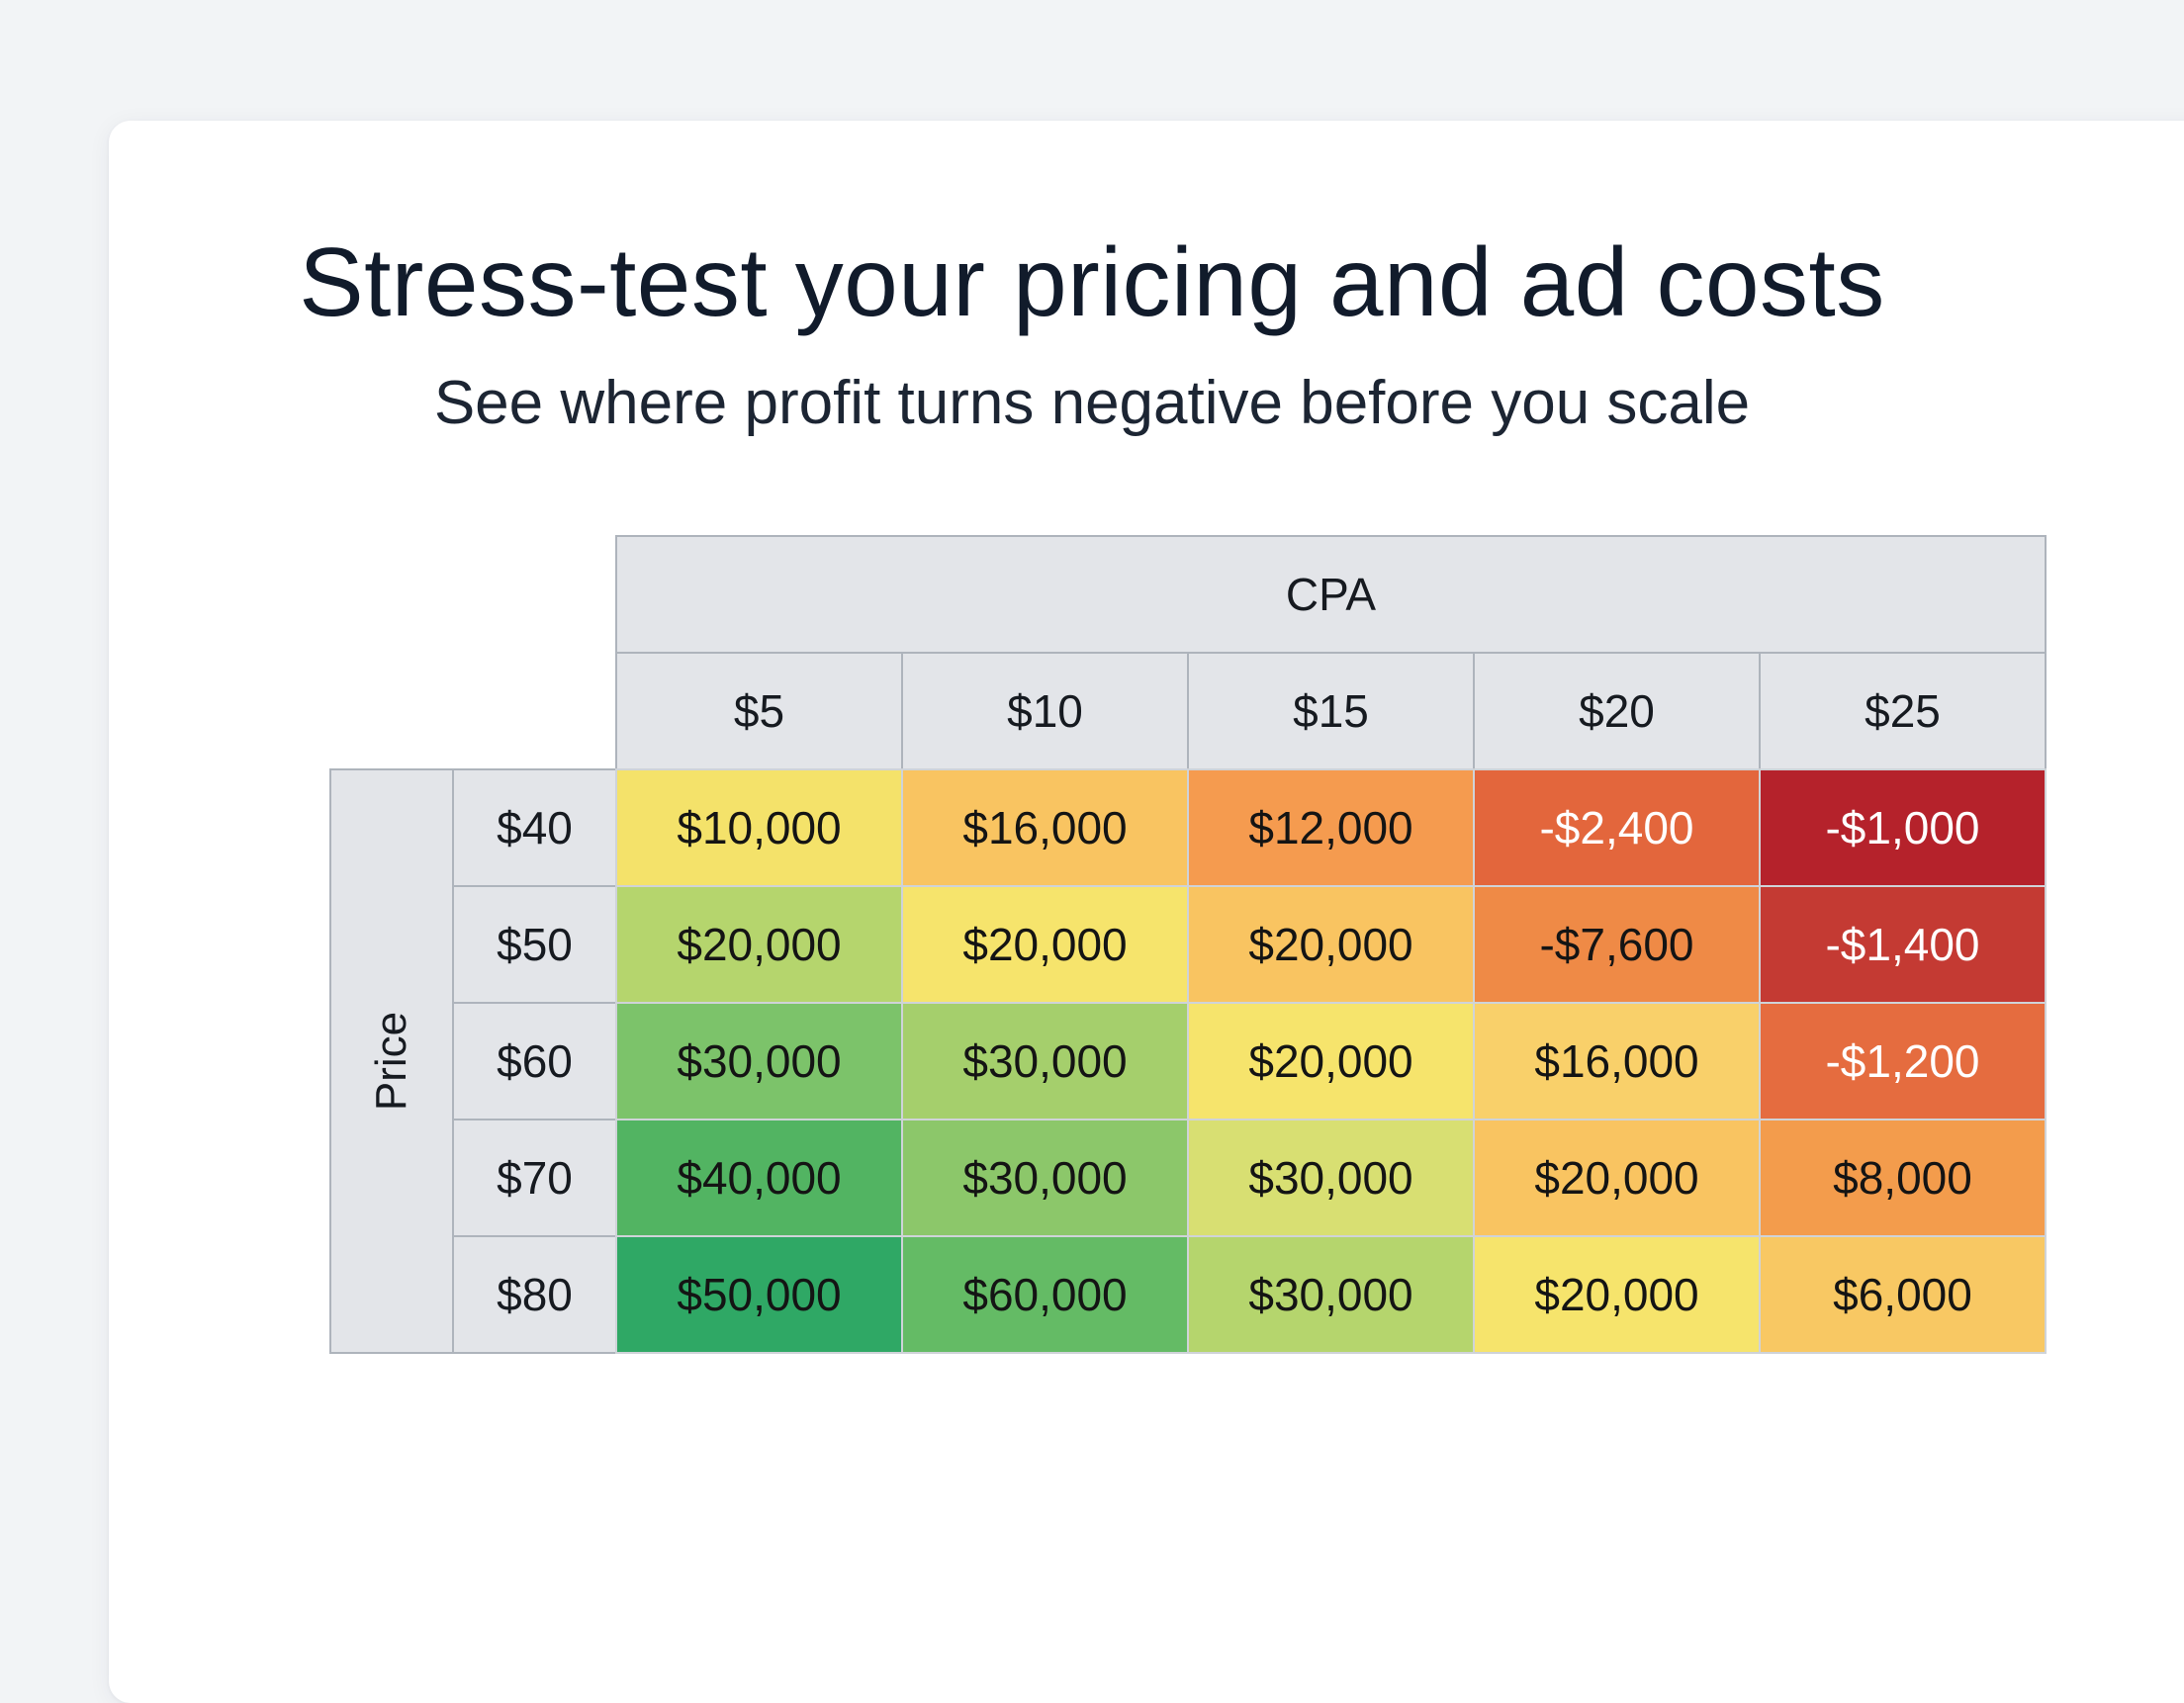 The height and width of the screenshot is (1703, 2184). I want to click on row-header: $60, so click(534, 1061).